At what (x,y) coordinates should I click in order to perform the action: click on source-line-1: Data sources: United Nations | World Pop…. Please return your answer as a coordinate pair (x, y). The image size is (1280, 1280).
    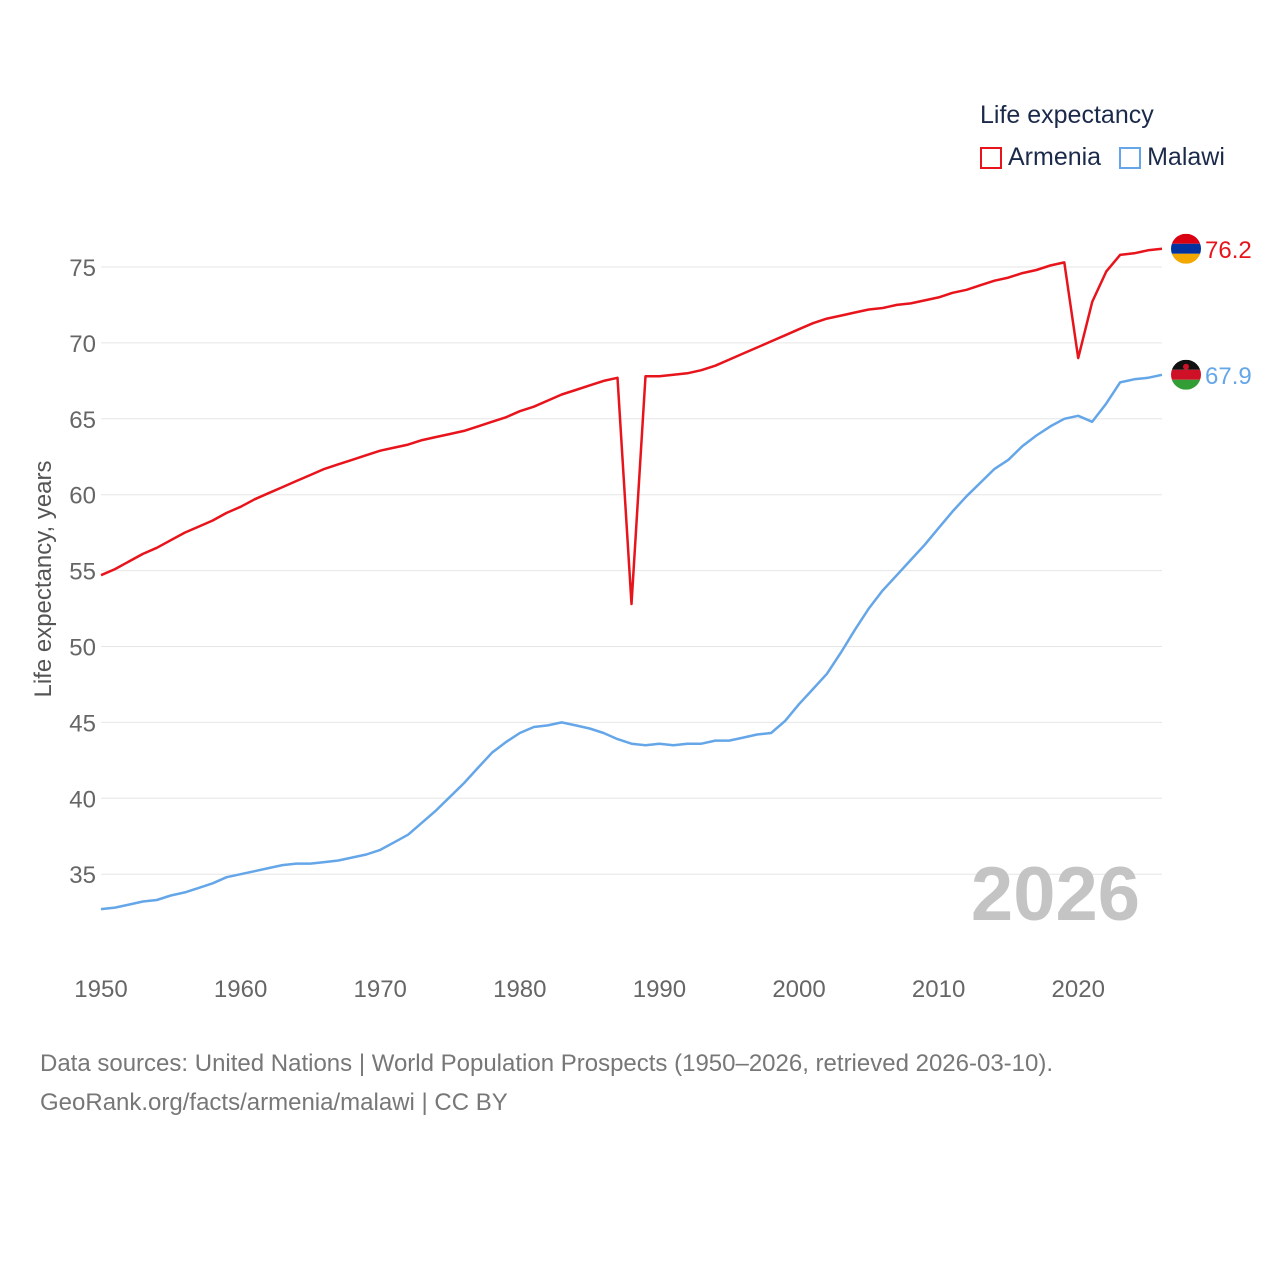
    Looking at the image, I should click on (547, 1063).